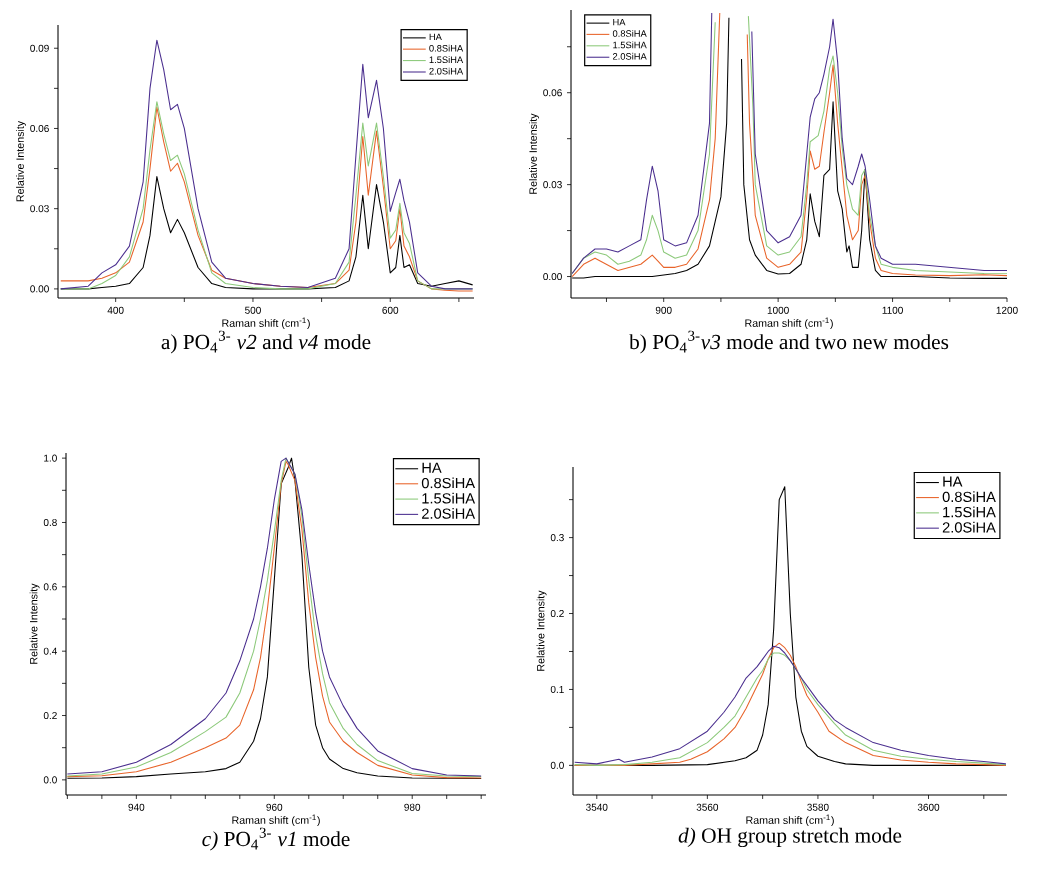 Image resolution: width=1056 pixels, height=888 pixels. I want to click on x-tick-label: 900, so click(663, 310).